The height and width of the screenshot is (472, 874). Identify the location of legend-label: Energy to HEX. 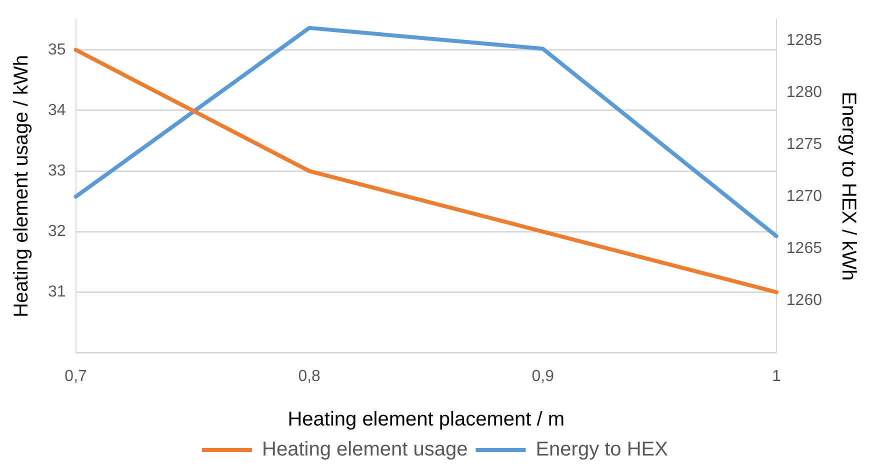
(602, 449).